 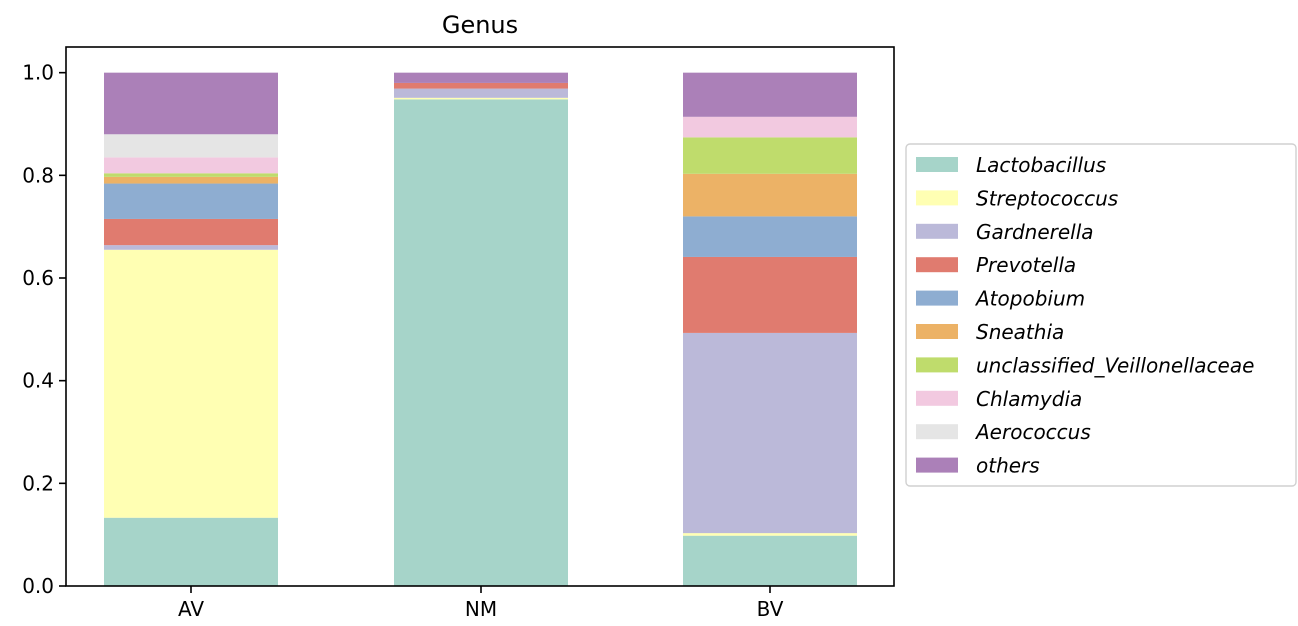 What do you see at coordinates (1029, 399) in the screenshot?
I see `legend-label: Chlamydia` at bounding box center [1029, 399].